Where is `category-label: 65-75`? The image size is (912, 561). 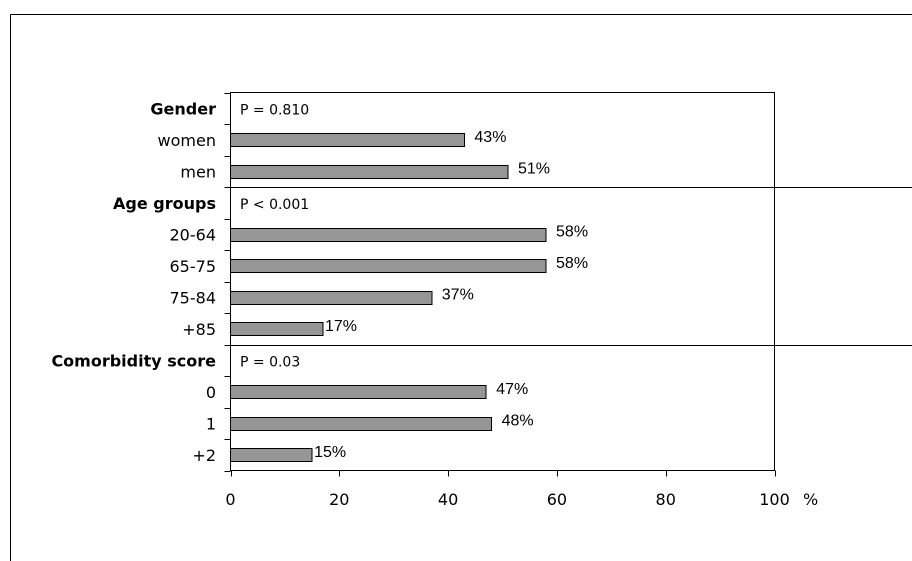
category-label: 65-75 is located at coordinates (193, 266).